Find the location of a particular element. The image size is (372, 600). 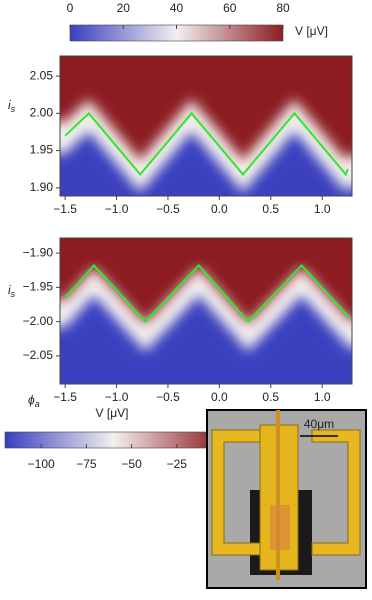

right-electrode is located at coordinates (336, 492).